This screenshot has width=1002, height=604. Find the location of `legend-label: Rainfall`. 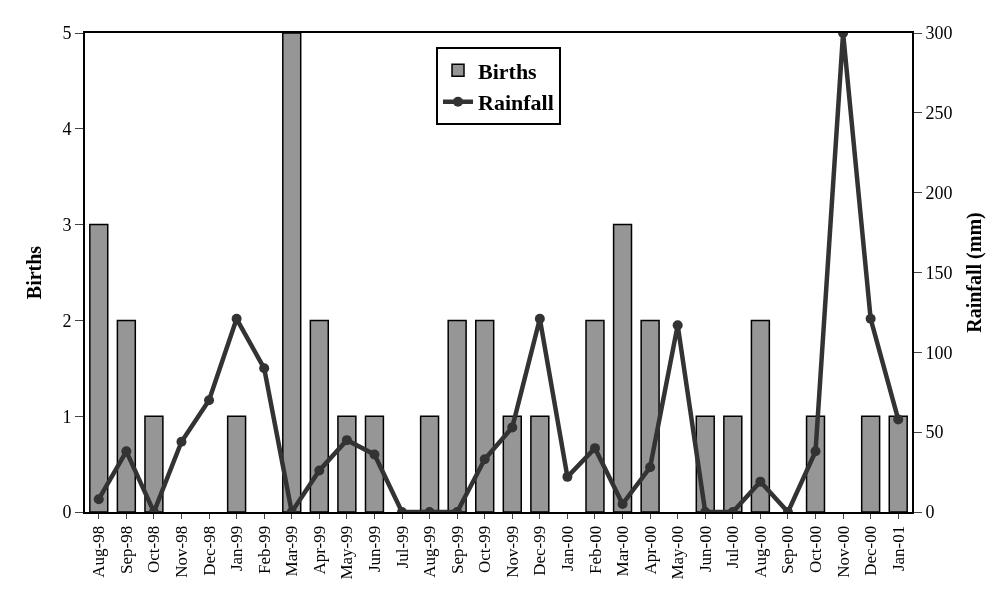

legend-label: Rainfall is located at coordinates (516, 103).